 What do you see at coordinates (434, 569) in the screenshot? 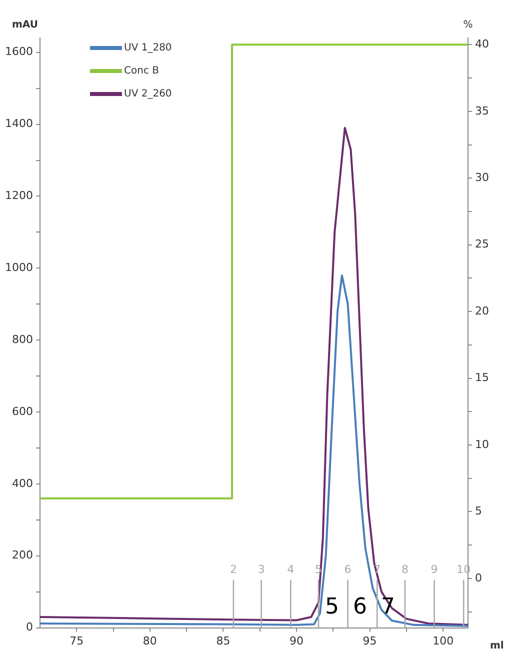
I see `annotation: 9` at bounding box center [434, 569].